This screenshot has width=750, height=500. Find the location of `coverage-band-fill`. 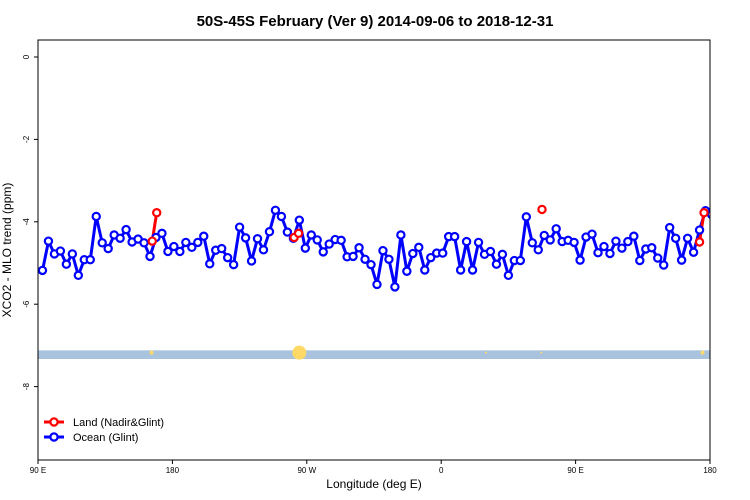

coverage-band-fill is located at coordinates (374, 354).